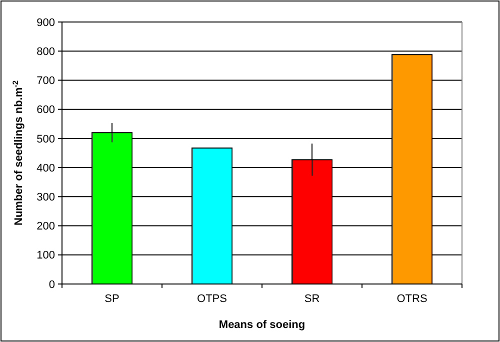 This screenshot has width=500, height=342. Describe the element at coordinates (45, 22) in the screenshot. I see `y-tick-label: 900` at that location.